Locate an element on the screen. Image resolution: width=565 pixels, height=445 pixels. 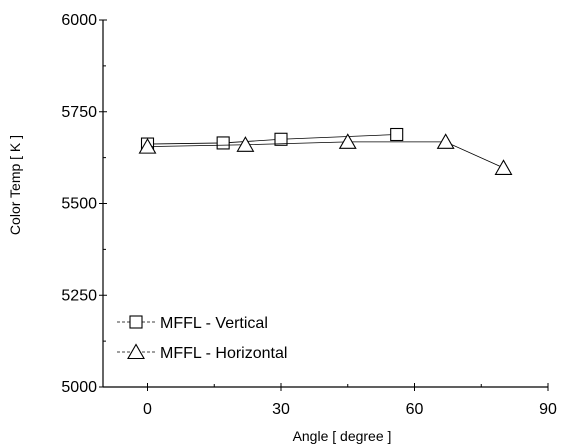
legend: MFFL - Vertical MFFL - Horizontal is located at coordinates (202, 338).